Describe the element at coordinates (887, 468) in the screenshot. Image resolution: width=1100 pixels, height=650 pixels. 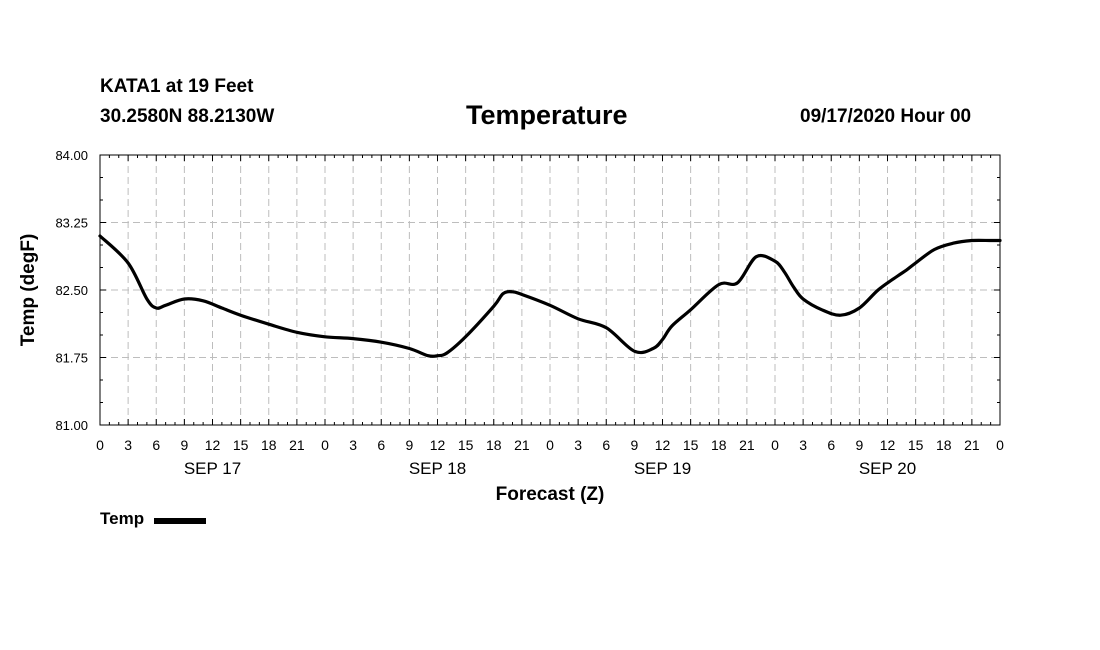
I see `day-label: SEP 20` at that location.